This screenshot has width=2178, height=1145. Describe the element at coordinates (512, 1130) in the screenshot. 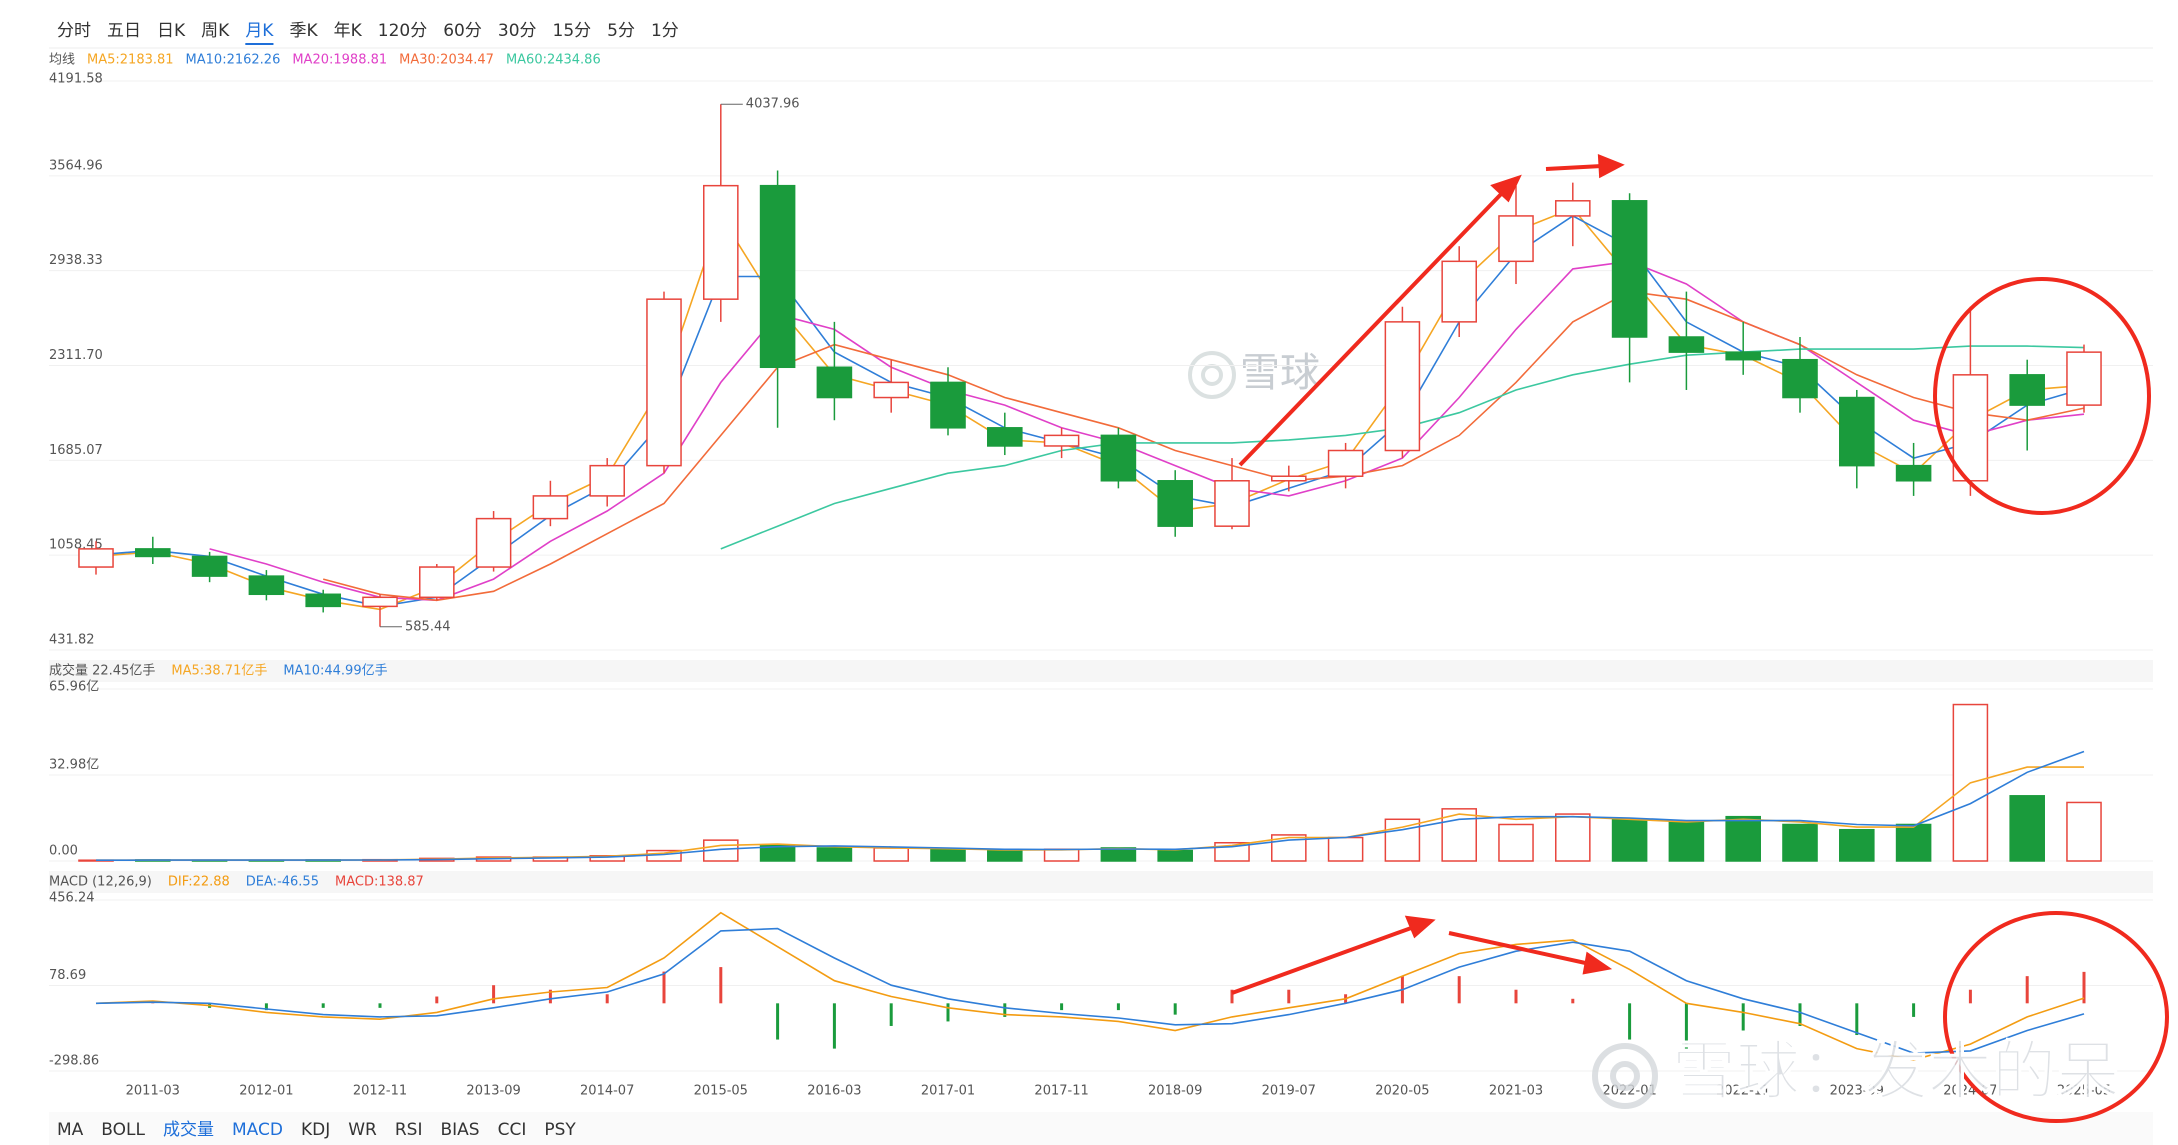

I see `indicator-tab: CCI` at that location.